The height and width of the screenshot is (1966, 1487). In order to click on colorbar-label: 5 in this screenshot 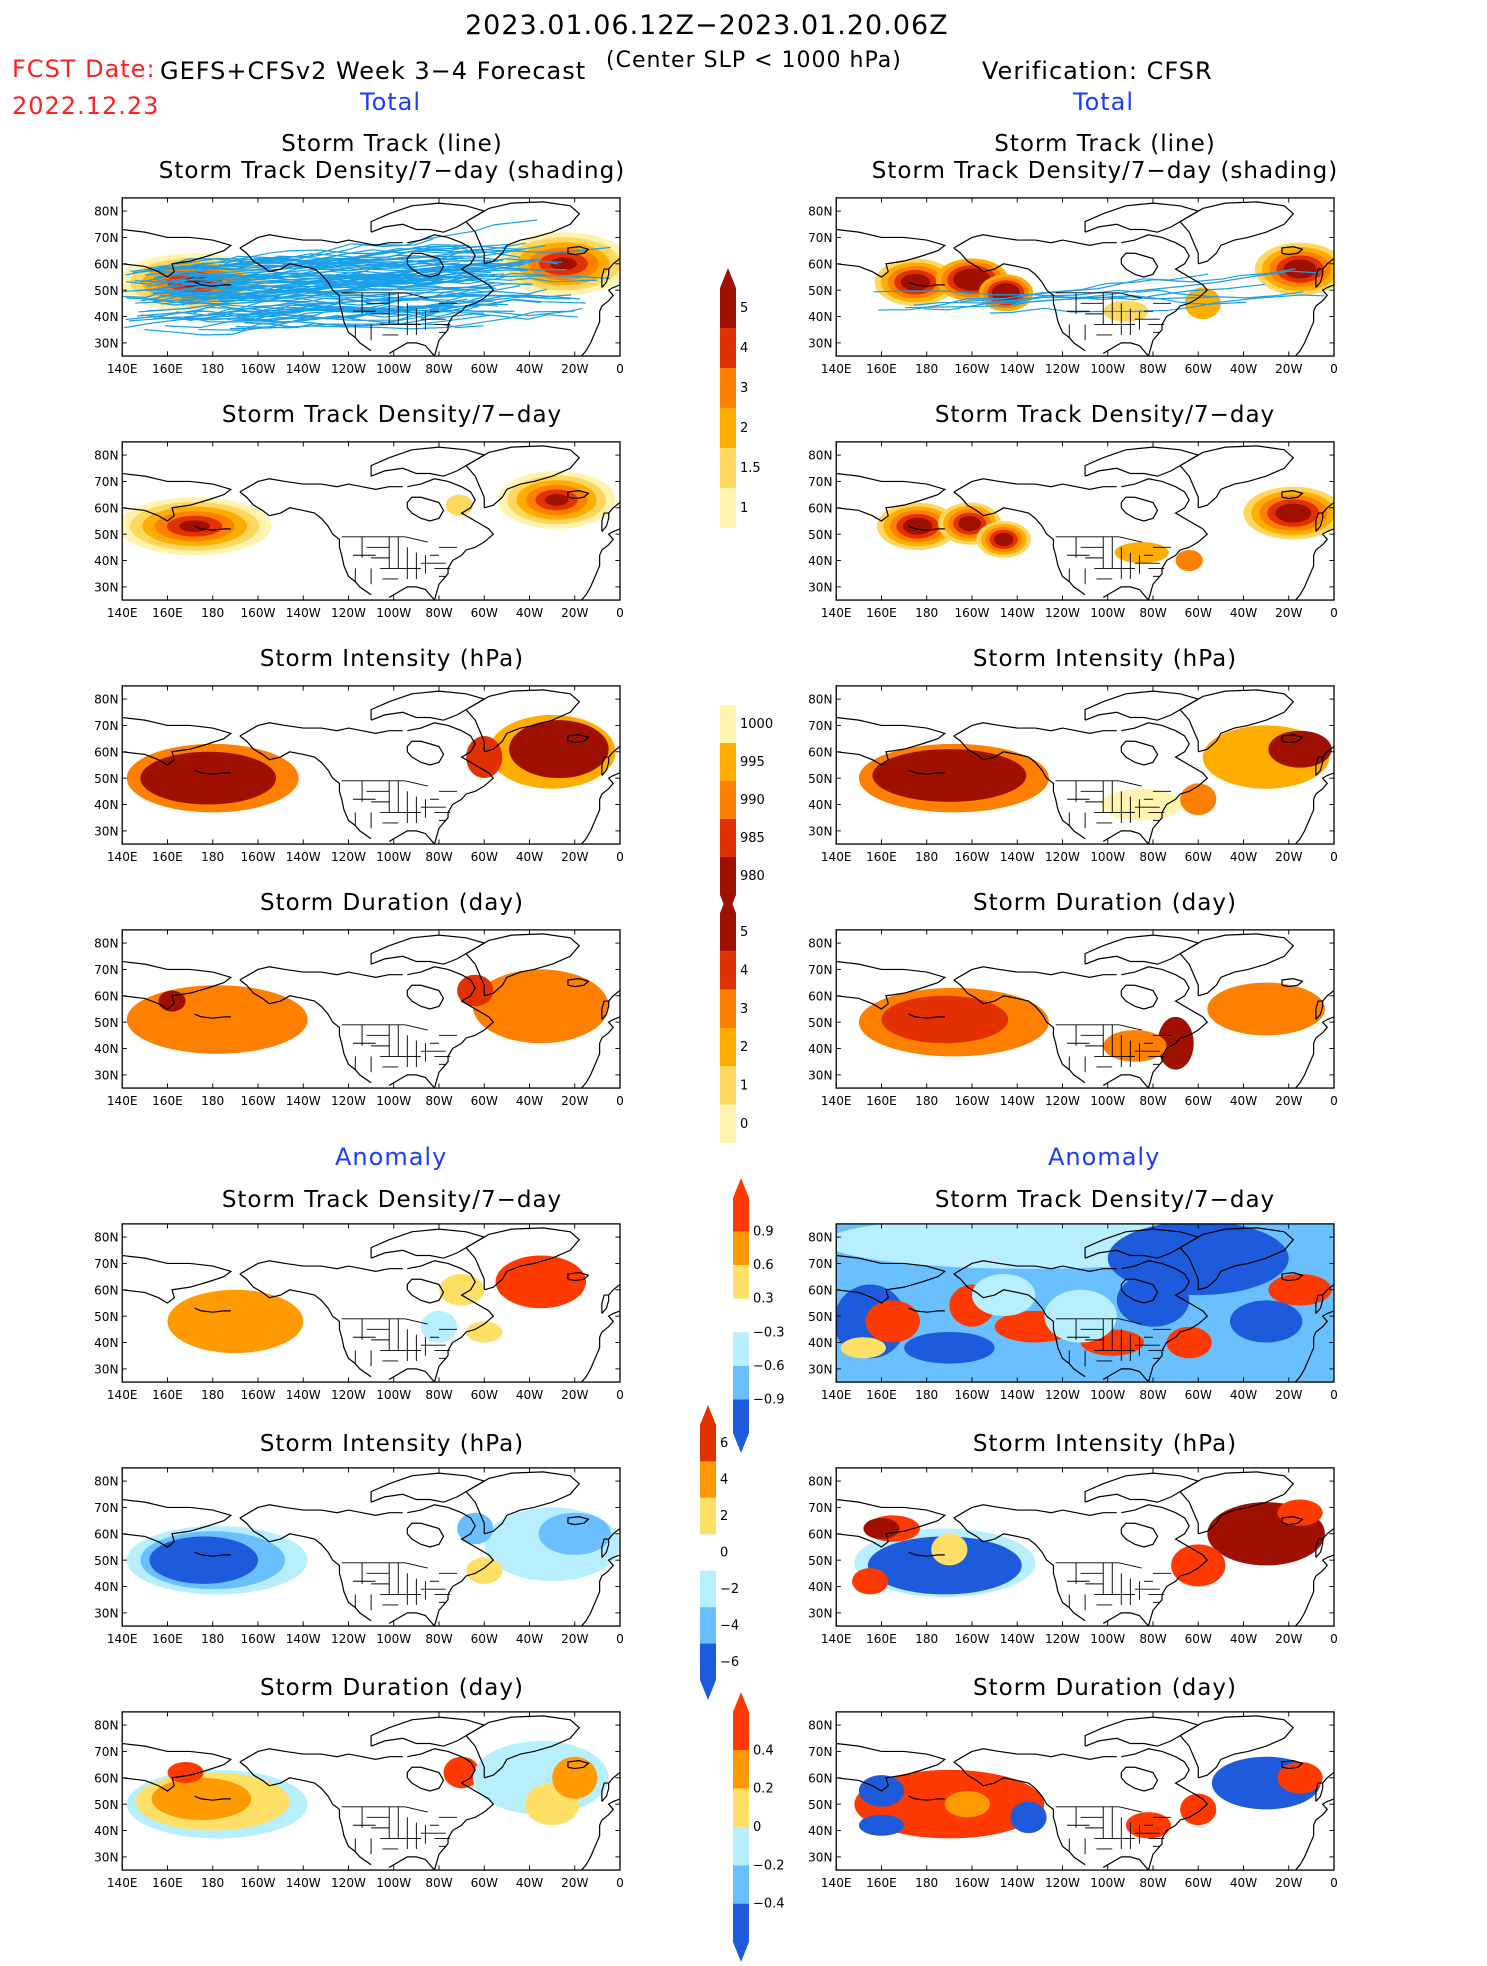, I will do `click(744, 308)`.